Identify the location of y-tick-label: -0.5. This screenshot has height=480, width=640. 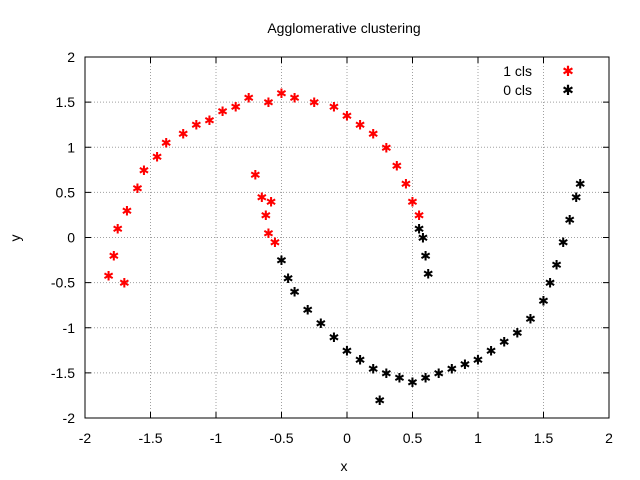
(63, 283).